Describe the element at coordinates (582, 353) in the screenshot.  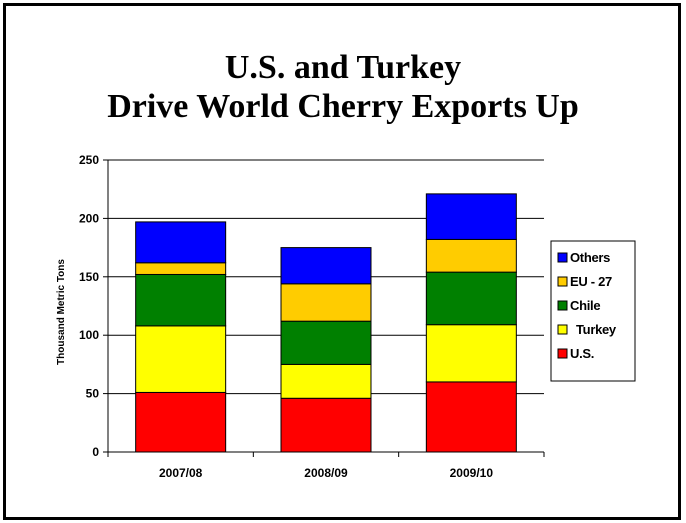
I see `legend-label-u-s-: U.S.` at that location.